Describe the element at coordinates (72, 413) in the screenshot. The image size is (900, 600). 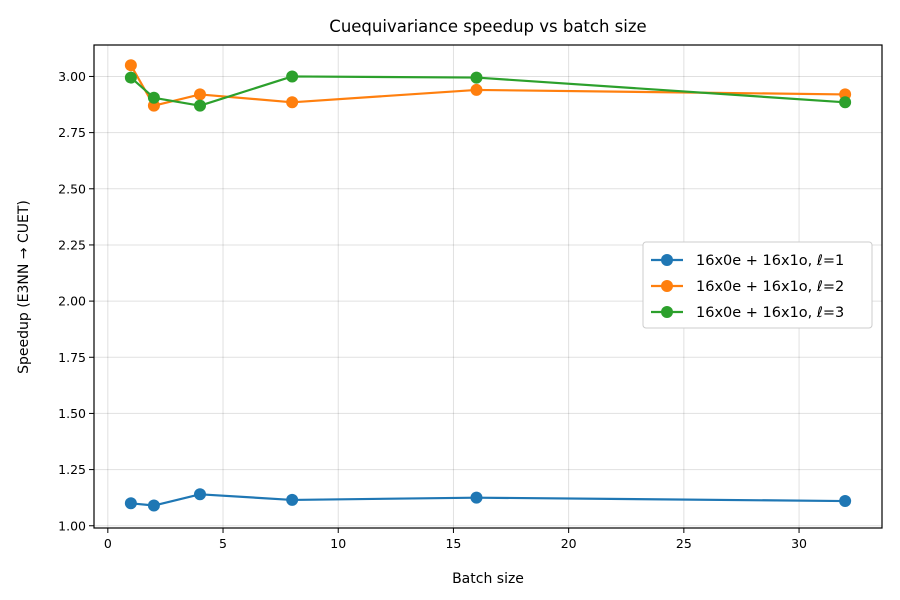
I see `y-tick-label: 1.50` at that location.